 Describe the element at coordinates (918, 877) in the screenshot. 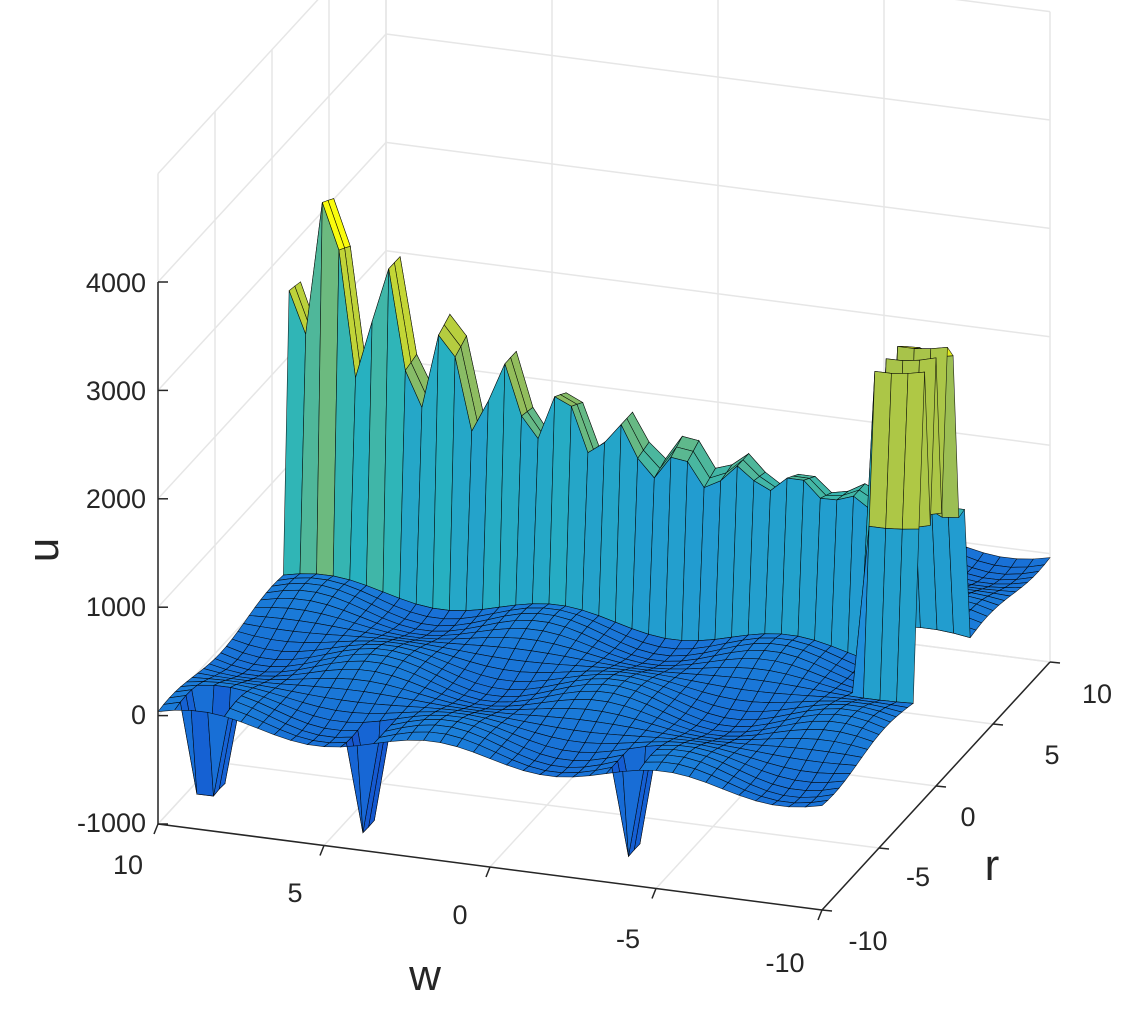

I see `y-tick-label: -5` at that location.